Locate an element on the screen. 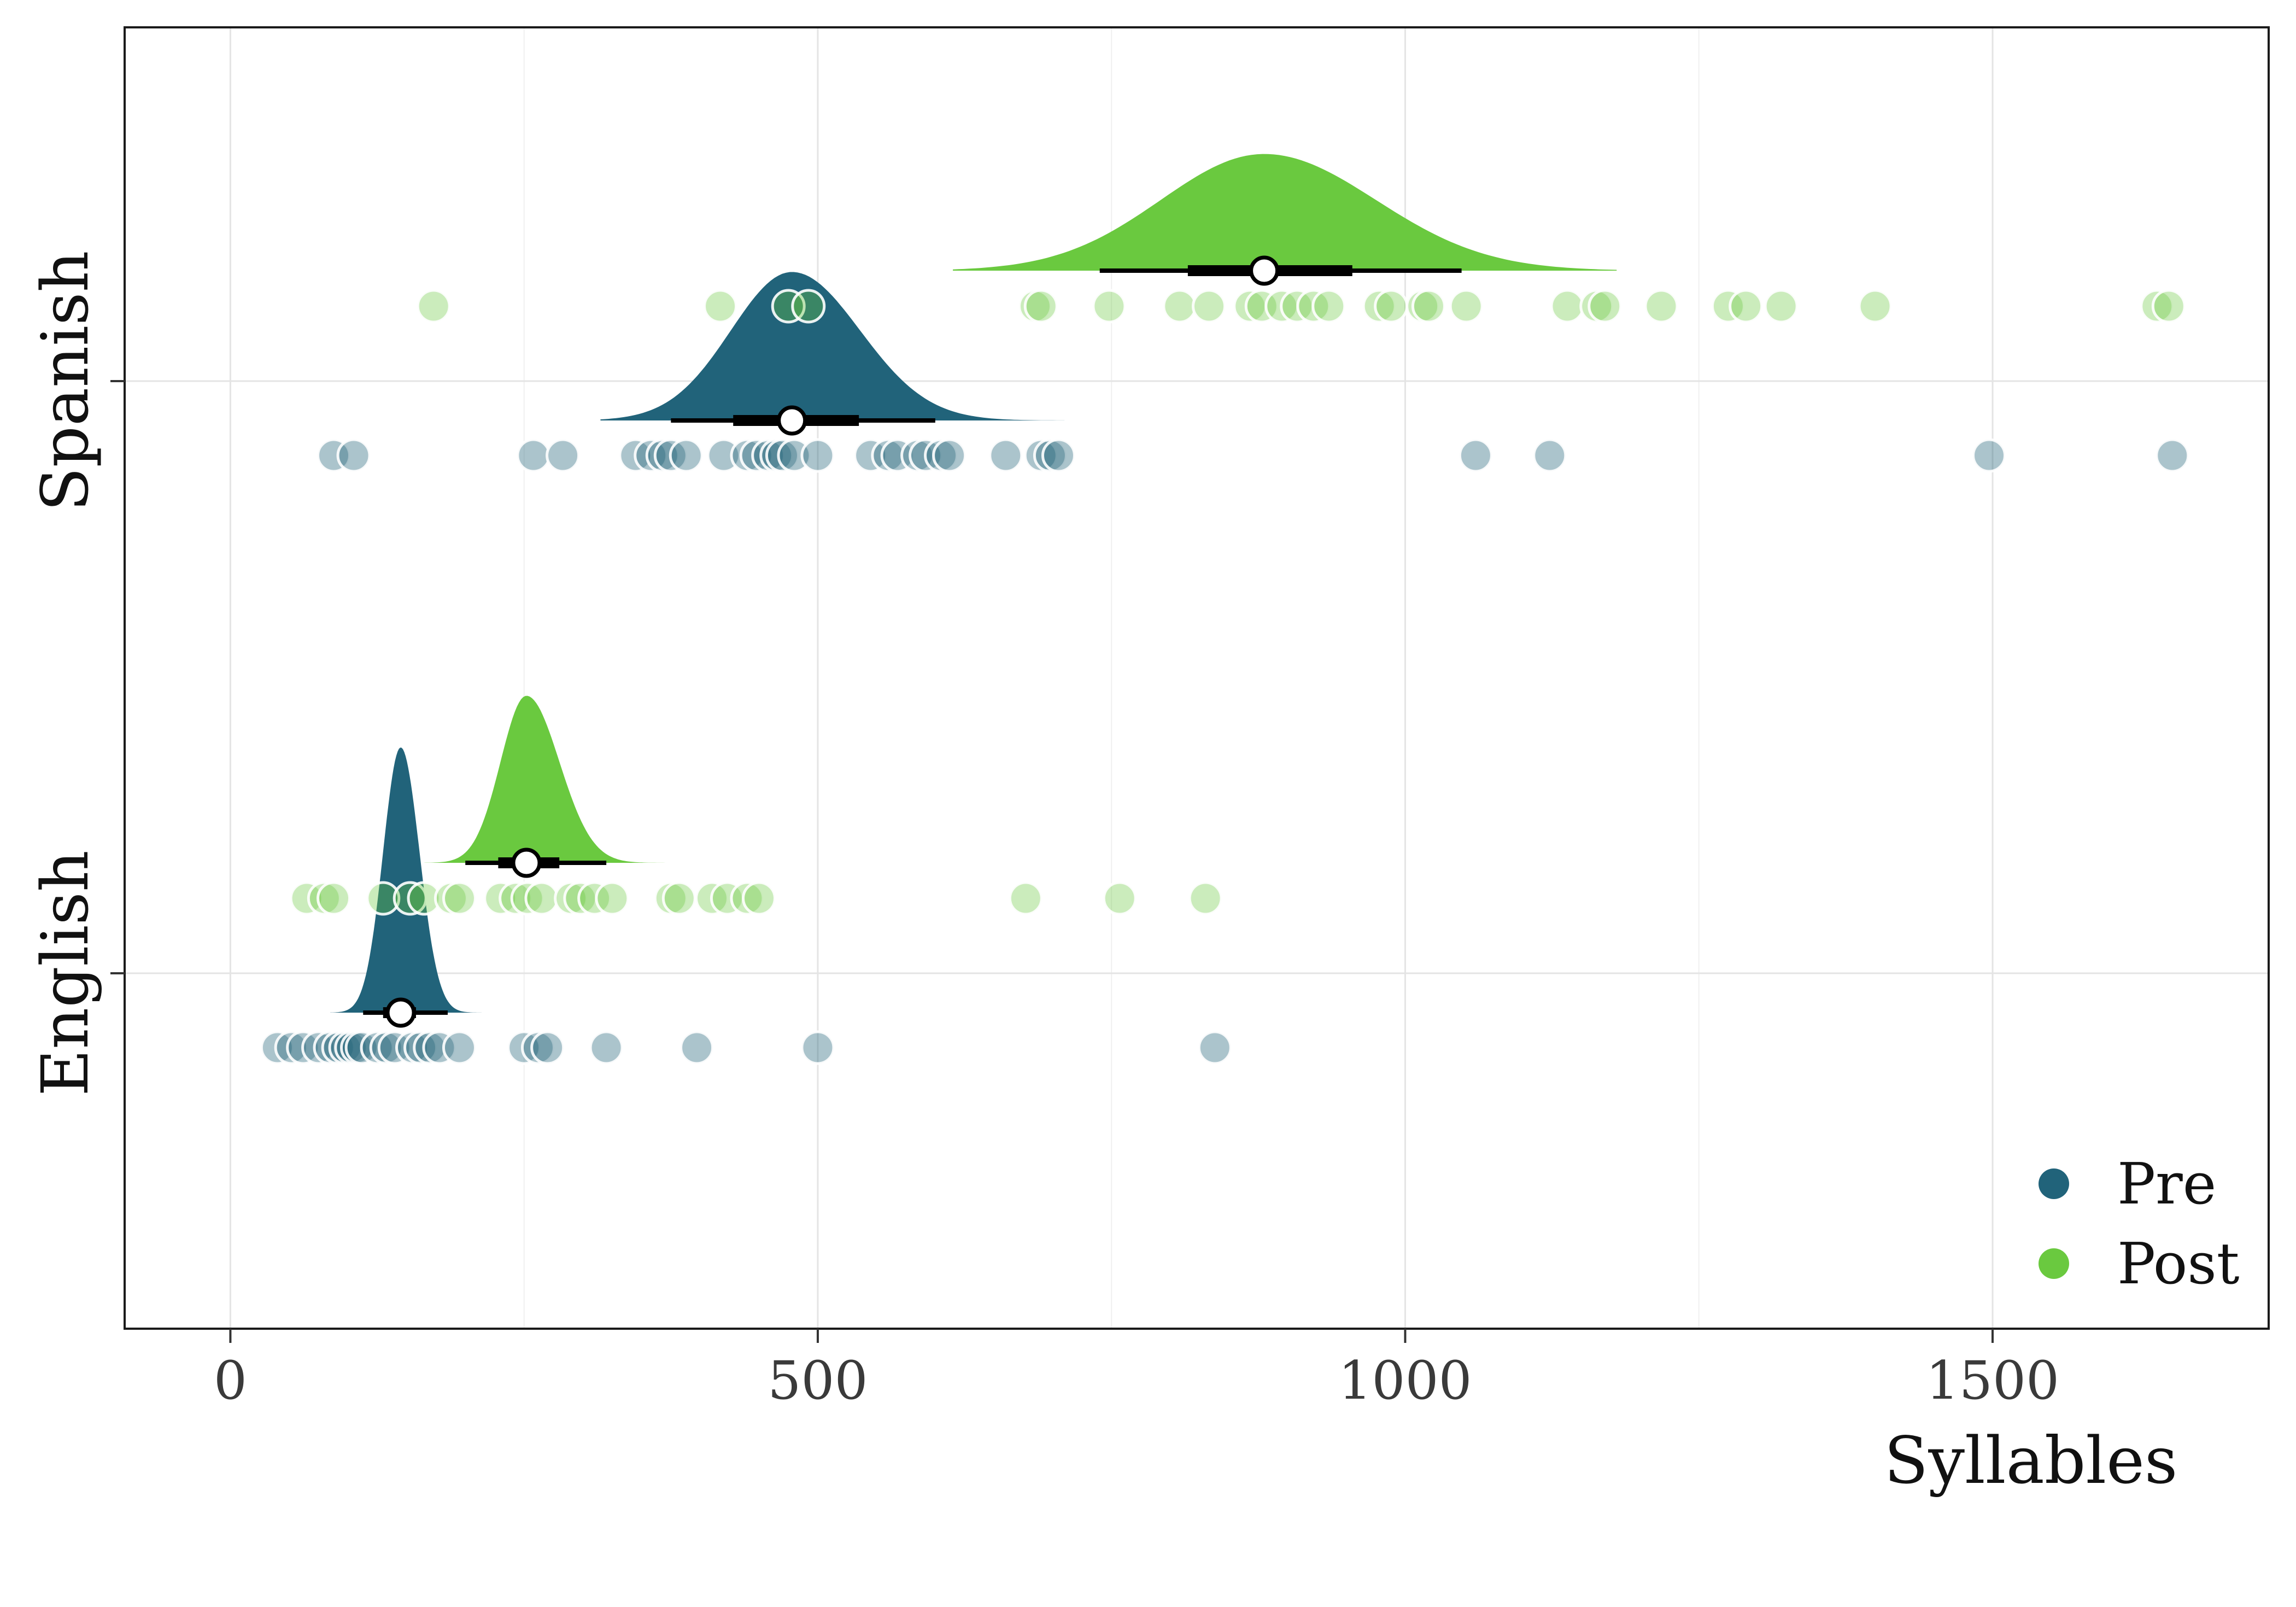 Image resolution: width=2296 pixels, height=1607 pixels. y-tick-label-english: English is located at coordinates (65, 973).